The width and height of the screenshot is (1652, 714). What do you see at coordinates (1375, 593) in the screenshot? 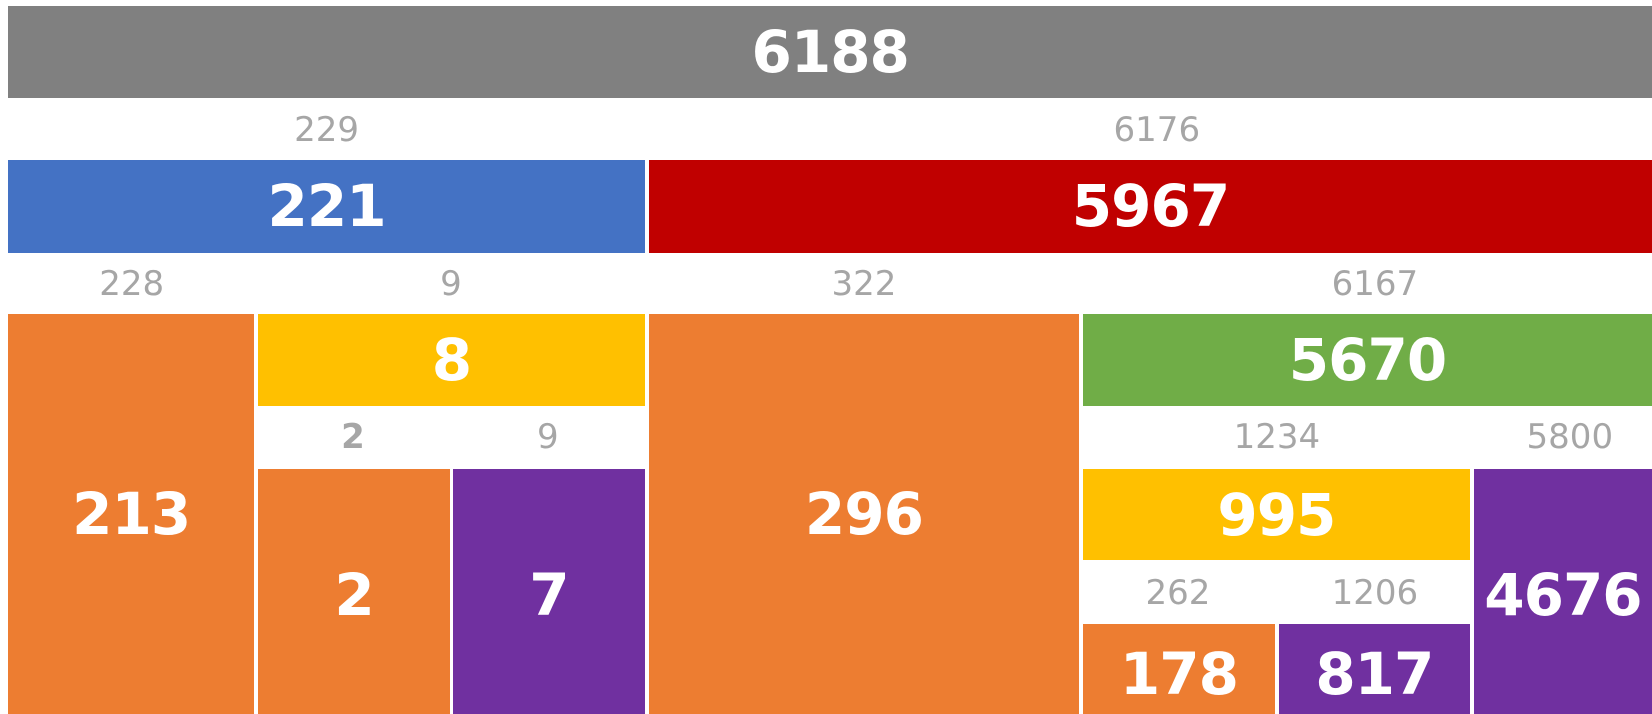
I see `sum-label: 1206` at bounding box center [1375, 593].